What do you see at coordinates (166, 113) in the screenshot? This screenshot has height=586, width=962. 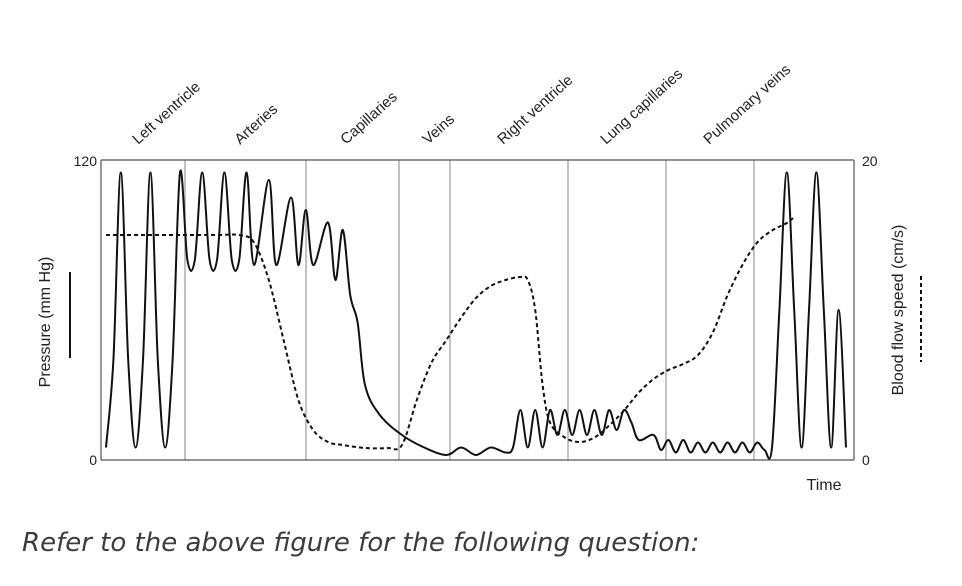 I see `region-label-left-ventricle: Left ventricle` at bounding box center [166, 113].